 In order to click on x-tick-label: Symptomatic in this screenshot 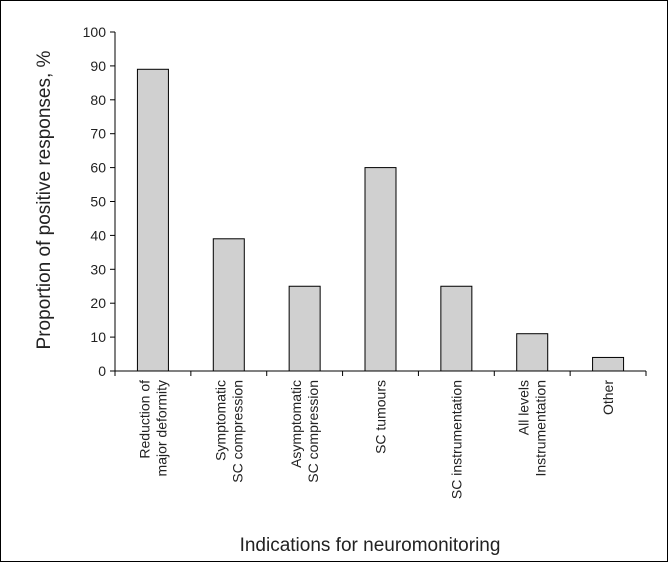, I will do `click(220, 420)`.